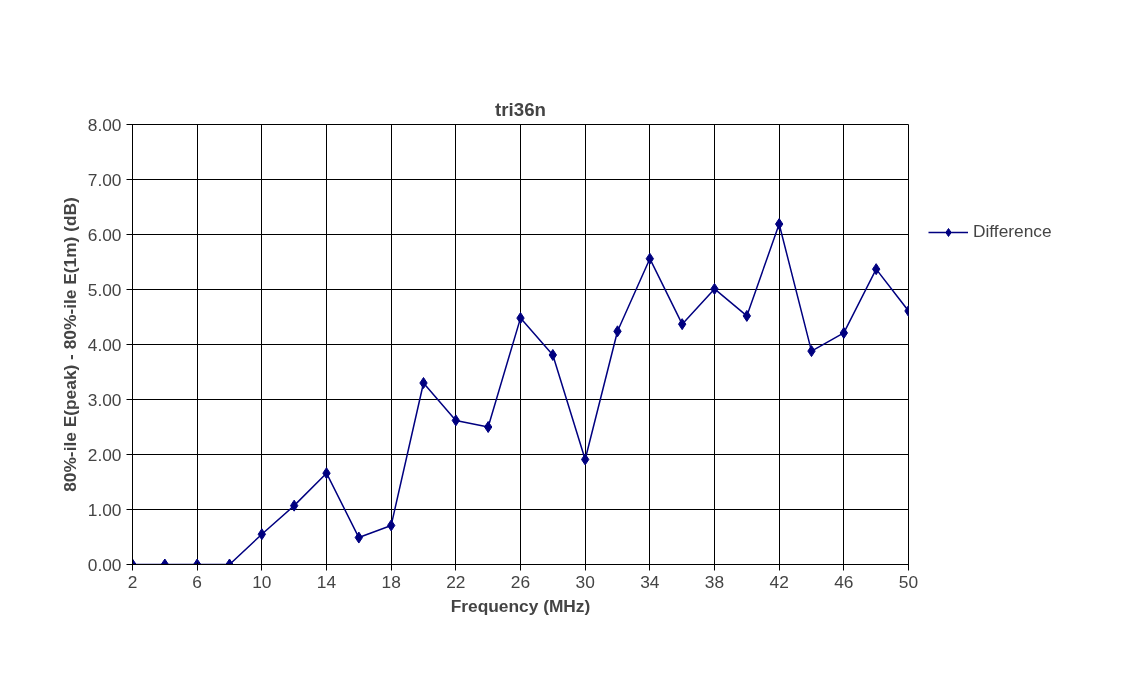 The image size is (1130, 683). Describe the element at coordinates (520, 605) in the screenshot. I see `x-axis-title: Frequency (MHz)` at that location.